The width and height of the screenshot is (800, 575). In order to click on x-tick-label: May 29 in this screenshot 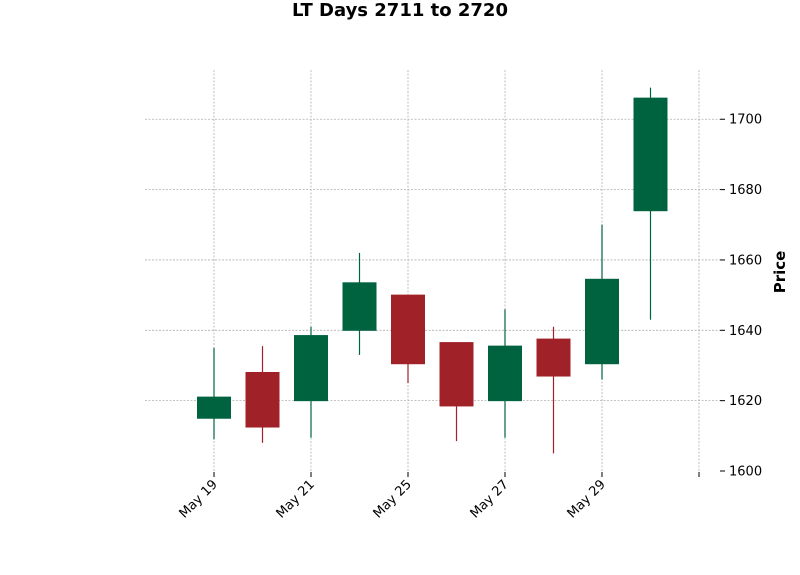, I will do `click(587, 499)`.